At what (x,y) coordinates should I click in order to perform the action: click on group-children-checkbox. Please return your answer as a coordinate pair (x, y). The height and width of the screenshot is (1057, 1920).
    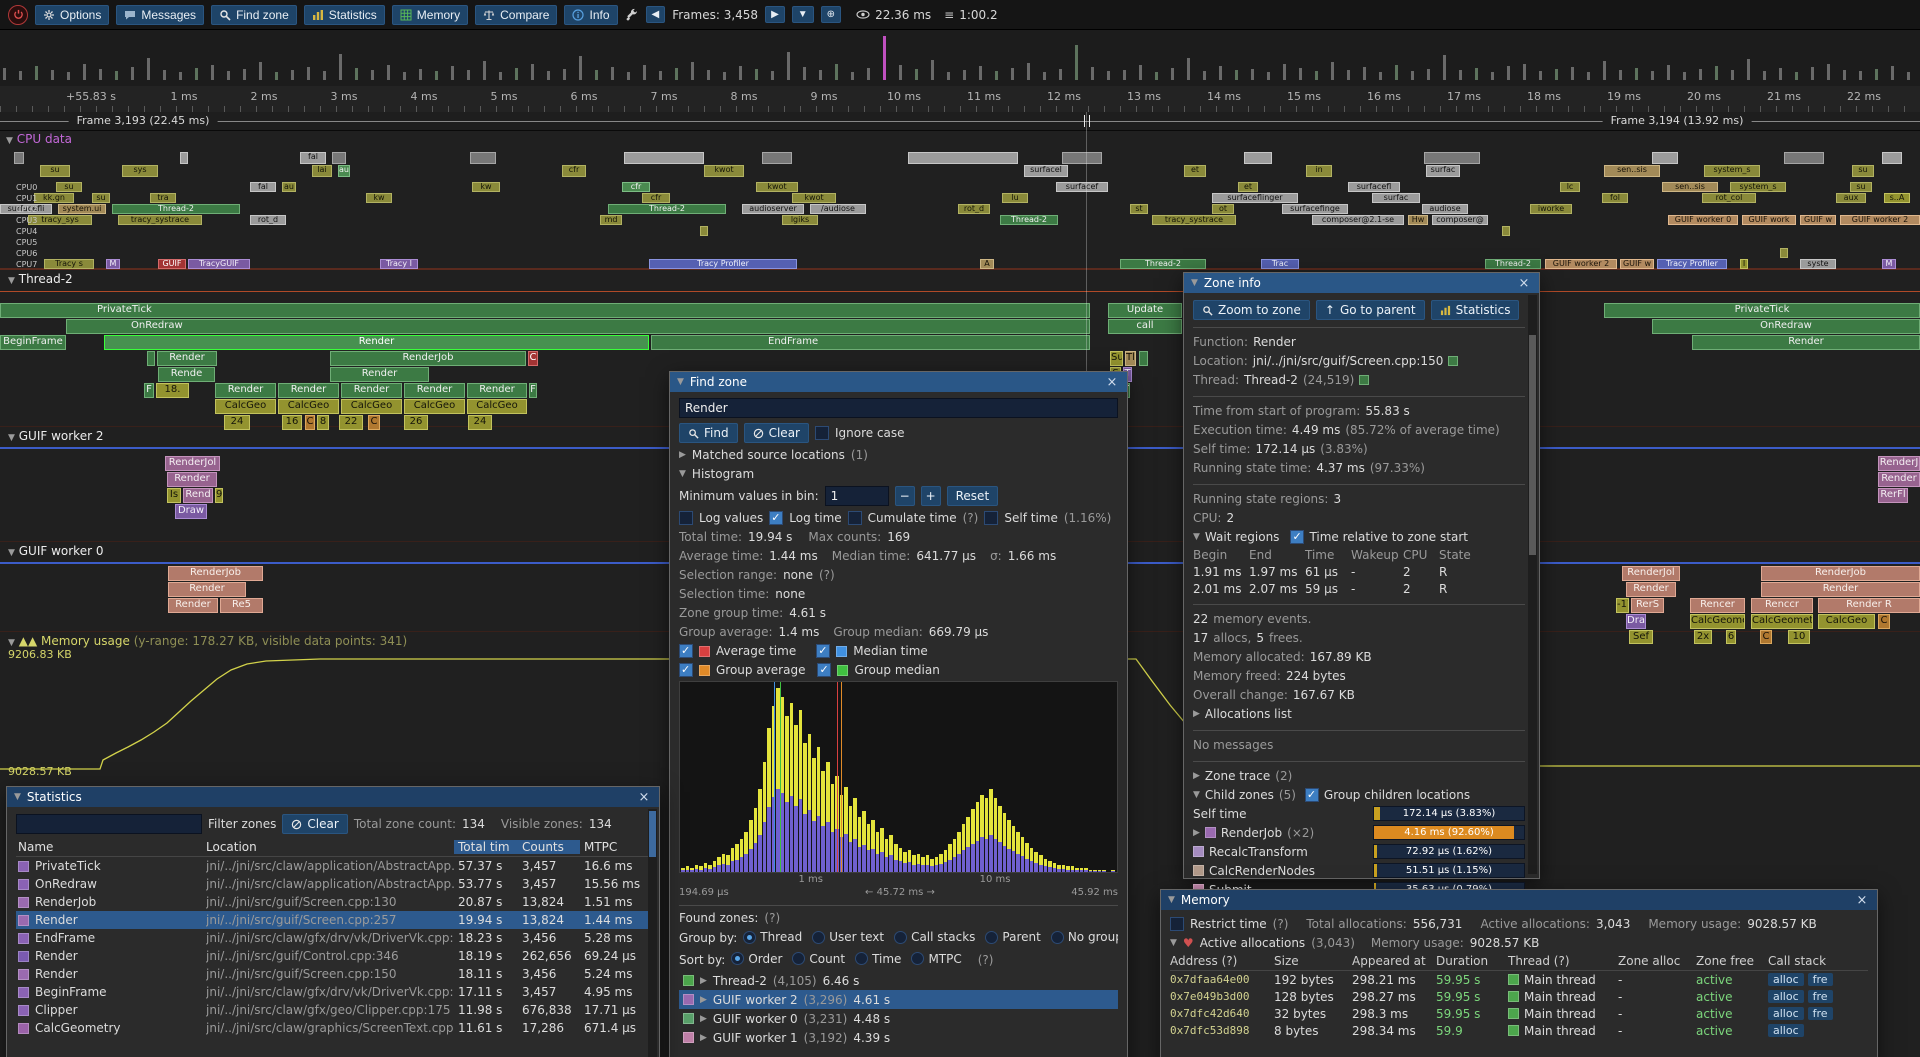
    Looking at the image, I should click on (1311, 794).